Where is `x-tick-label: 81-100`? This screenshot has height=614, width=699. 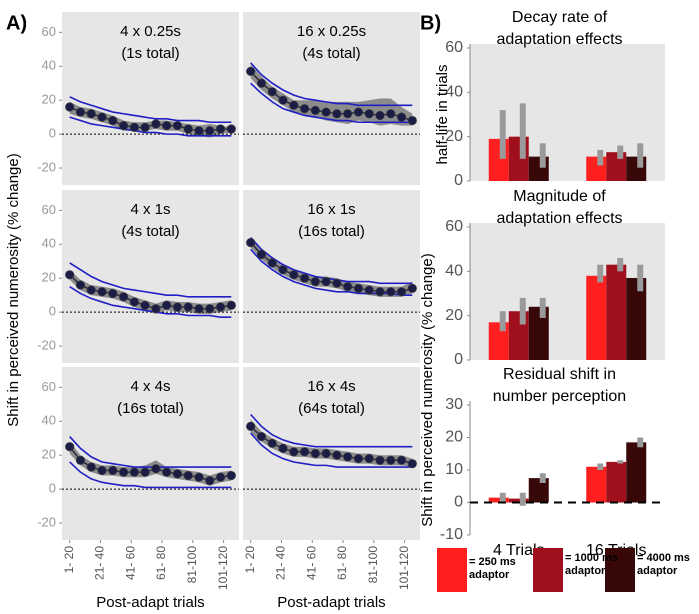 x-tick-label: 81-100 is located at coordinates (192, 565).